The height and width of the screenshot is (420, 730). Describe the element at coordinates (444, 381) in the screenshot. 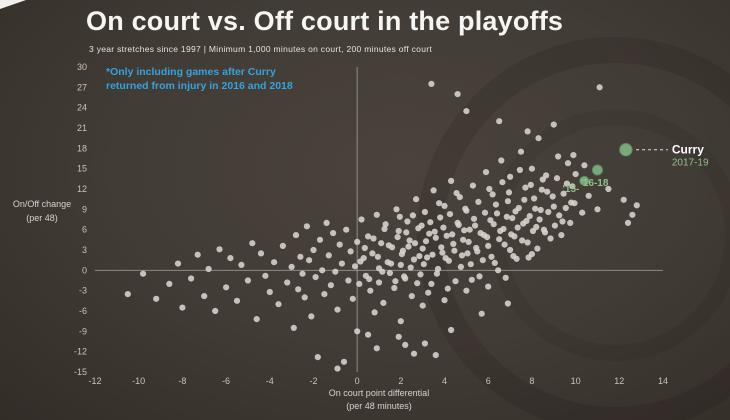

I see `x-tick-label: 4` at that location.